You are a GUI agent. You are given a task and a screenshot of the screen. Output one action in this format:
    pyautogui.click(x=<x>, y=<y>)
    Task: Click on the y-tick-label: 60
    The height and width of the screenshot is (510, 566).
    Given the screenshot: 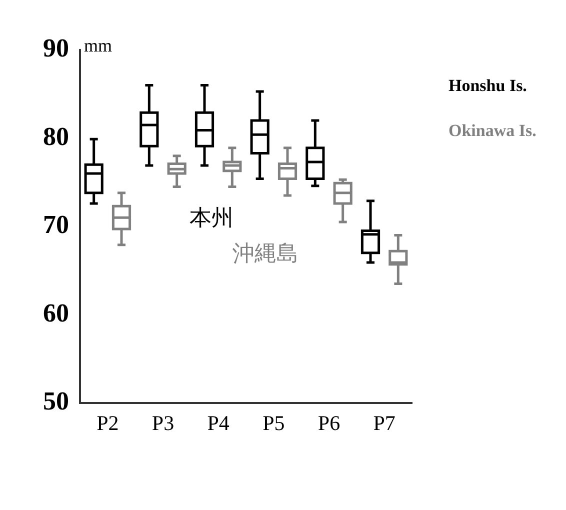 What is the action you would take?
    pyautogui.click(x=56, y=313)
    